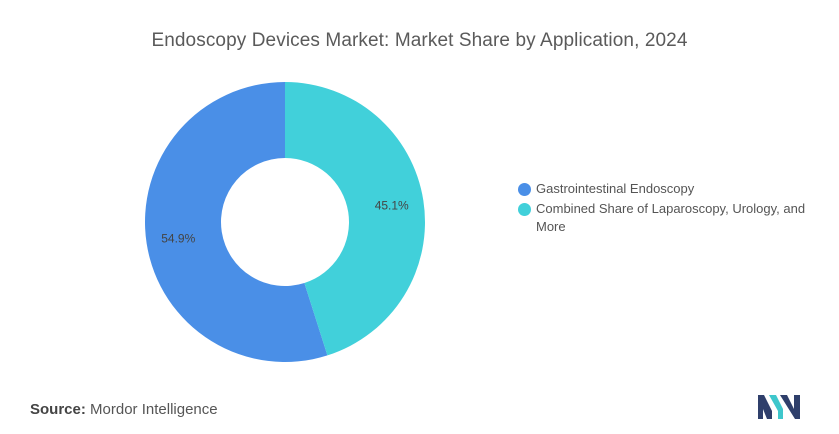 Image resolution: width=839 pixels, height=434 pixels. What do you see at coordinates (790, 407) in the screenshot?
I see `logo-right-shape` at bounding box center [790, 407].